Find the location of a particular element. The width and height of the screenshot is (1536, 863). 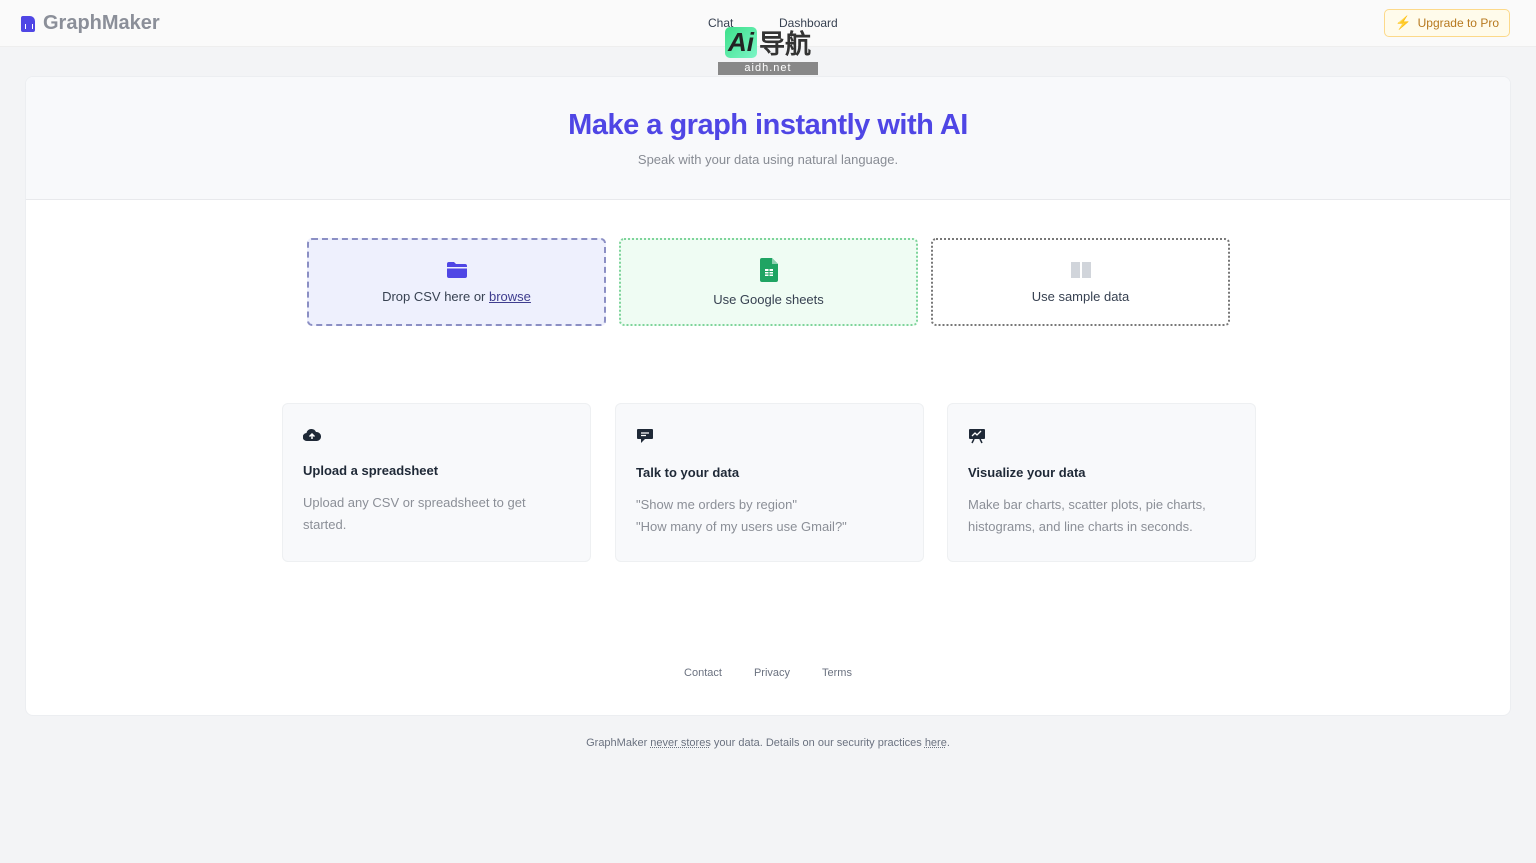

contact-link: Contact is located at coordinates (703, 673).